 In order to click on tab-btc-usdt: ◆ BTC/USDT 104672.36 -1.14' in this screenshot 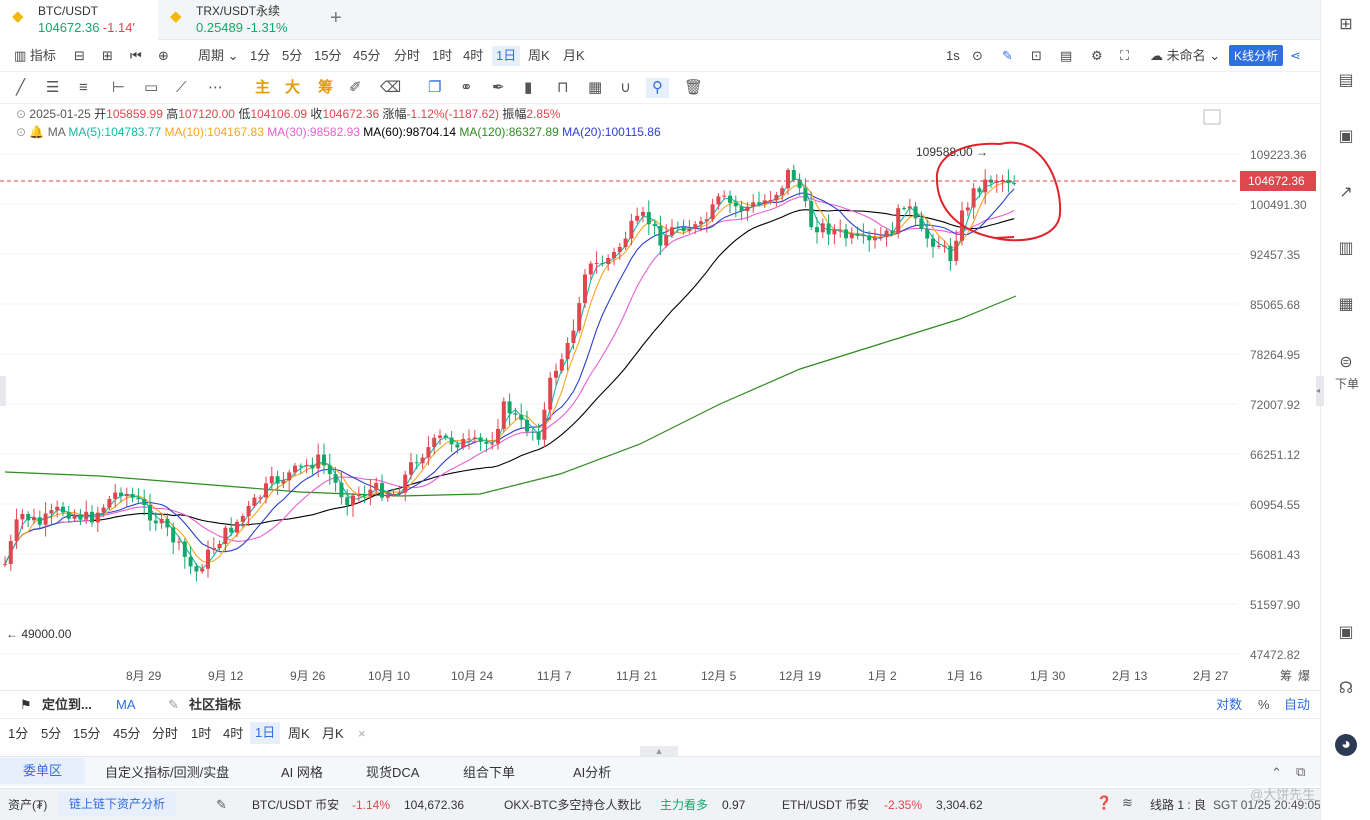, I will do `click(79, 20)`.